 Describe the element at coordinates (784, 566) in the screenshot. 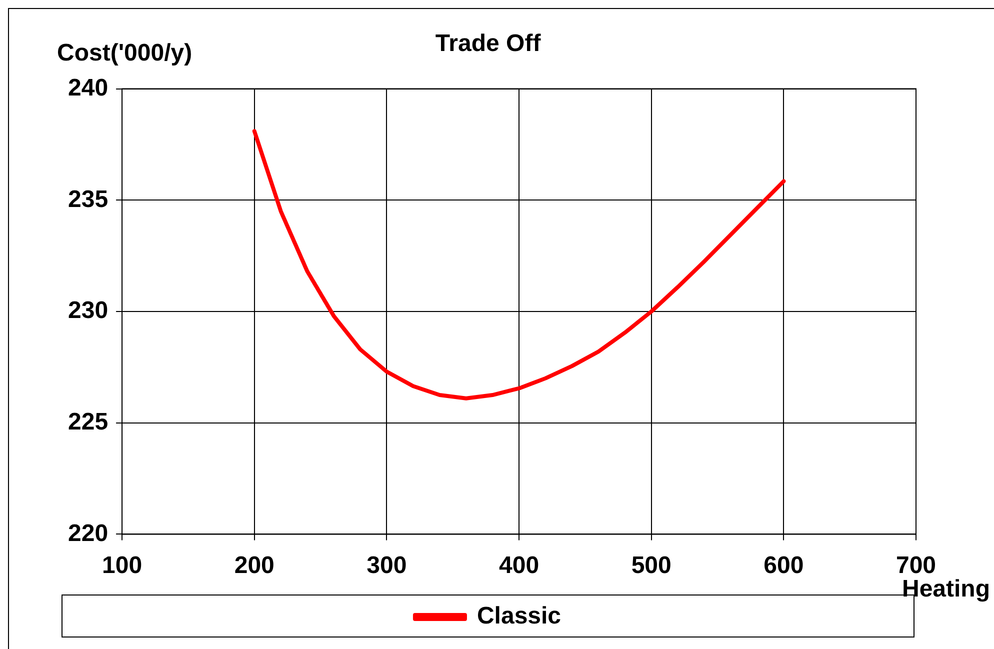

I see `x-tick-label: 600` at that location.